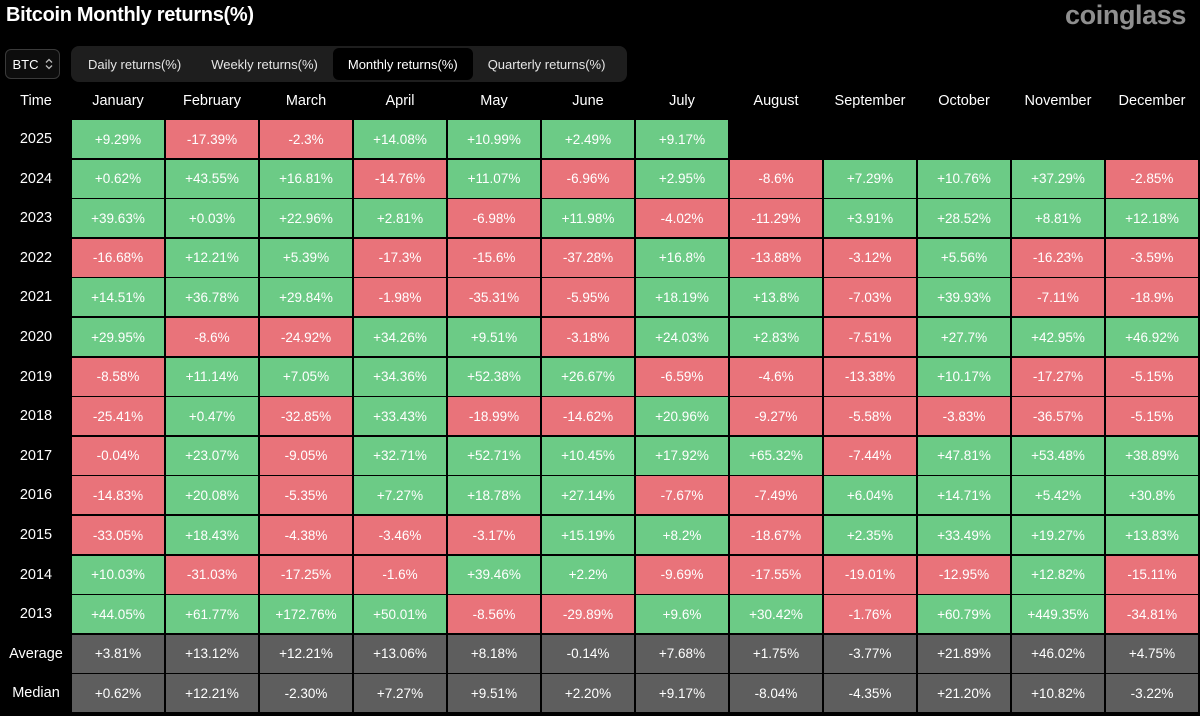 This screenshot has width=1200, height=716. I want to click on return-cell: +6.04%, so click(870, 495).